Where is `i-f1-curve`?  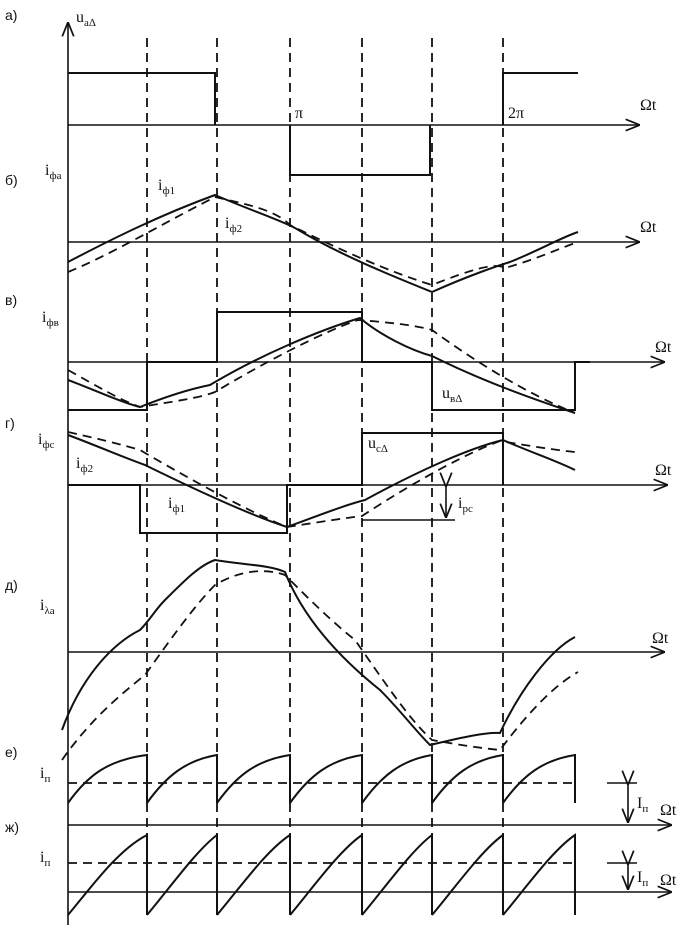
i-f1-curve is located at coordinates (323, 243).